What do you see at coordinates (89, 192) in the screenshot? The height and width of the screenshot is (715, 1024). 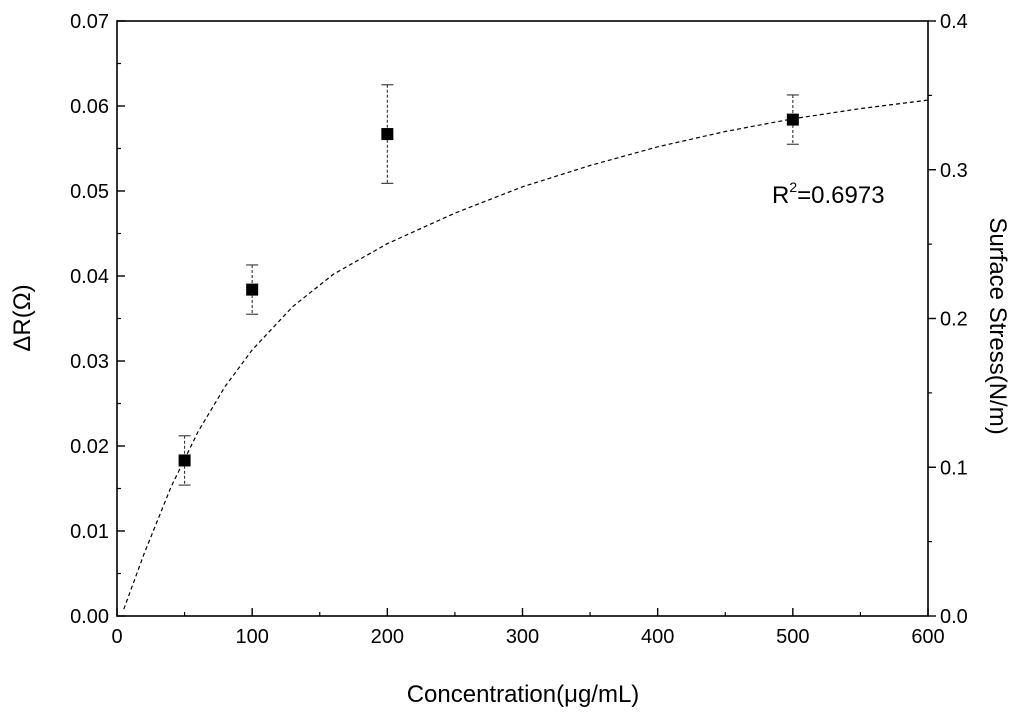 I see `y-tick-label-5: 0.05` at bounding box center [89, 192].